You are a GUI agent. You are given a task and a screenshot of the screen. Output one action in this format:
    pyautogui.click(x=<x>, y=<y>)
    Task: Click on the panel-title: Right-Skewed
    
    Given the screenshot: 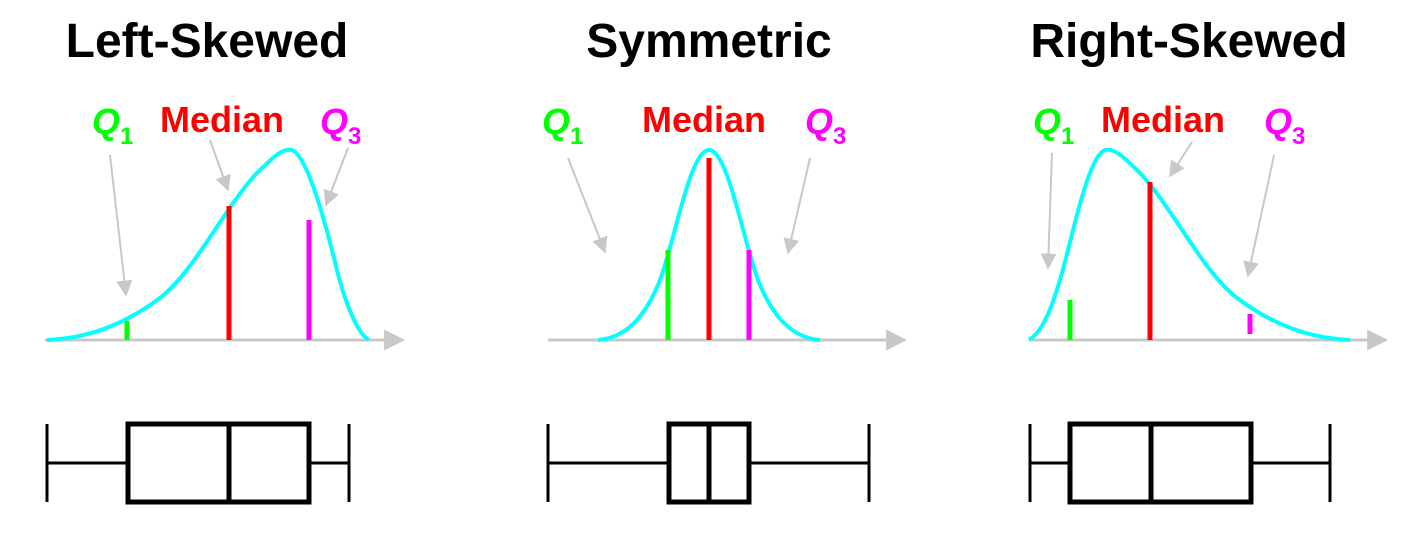 What is the action you would take?
    pyautogui.click(x=1188, y=41)
    